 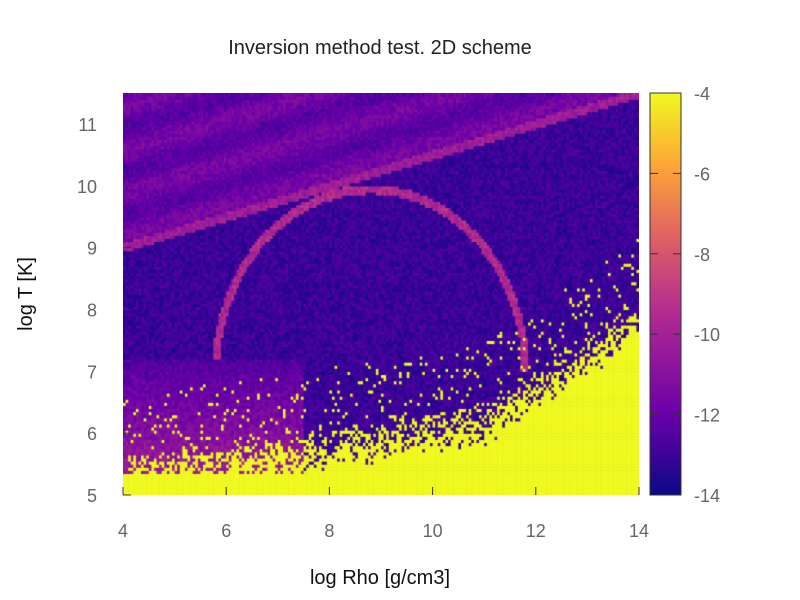 I want to click on colorbar: -4 -6 -8 -10 -12 -14, so click(x=684, y=295).